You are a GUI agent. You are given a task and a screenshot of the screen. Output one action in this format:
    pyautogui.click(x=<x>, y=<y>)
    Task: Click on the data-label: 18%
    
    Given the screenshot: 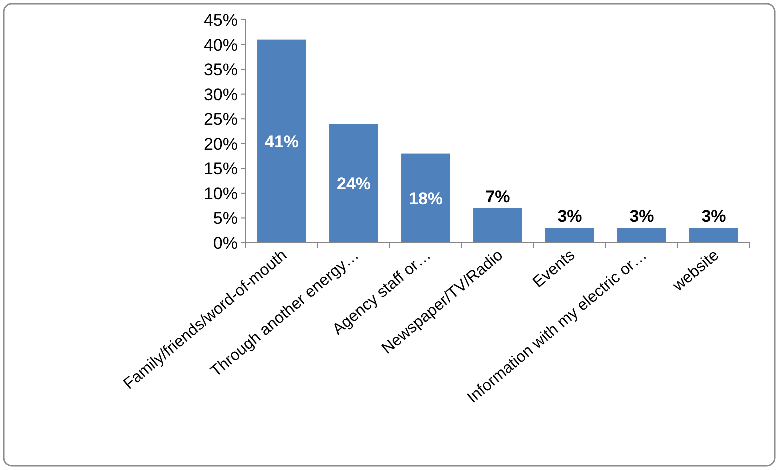 What is the action you would take?
    pyautogui.click(x=426, y=198)
    